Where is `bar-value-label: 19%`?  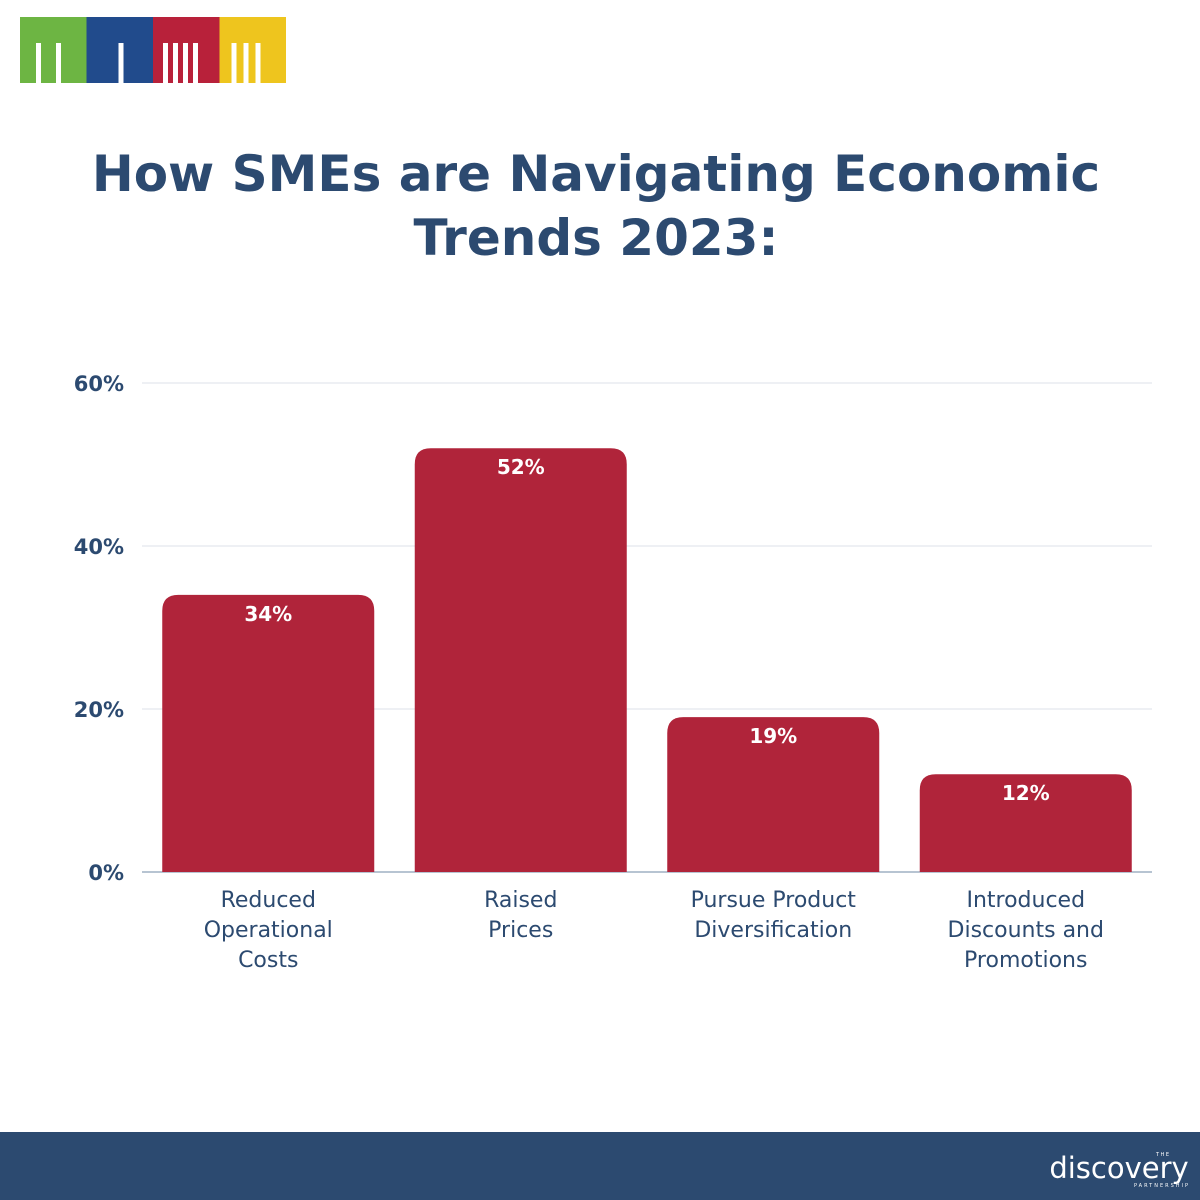 bar-value-label: 19% is located at coordinates (773, 736).